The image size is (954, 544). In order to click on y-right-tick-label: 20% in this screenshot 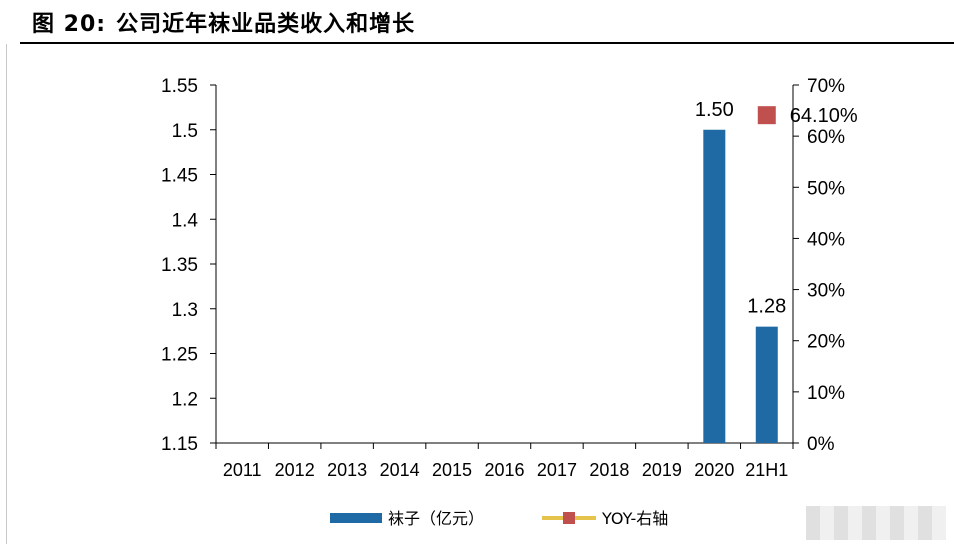, I will do `click(826, 342)`.